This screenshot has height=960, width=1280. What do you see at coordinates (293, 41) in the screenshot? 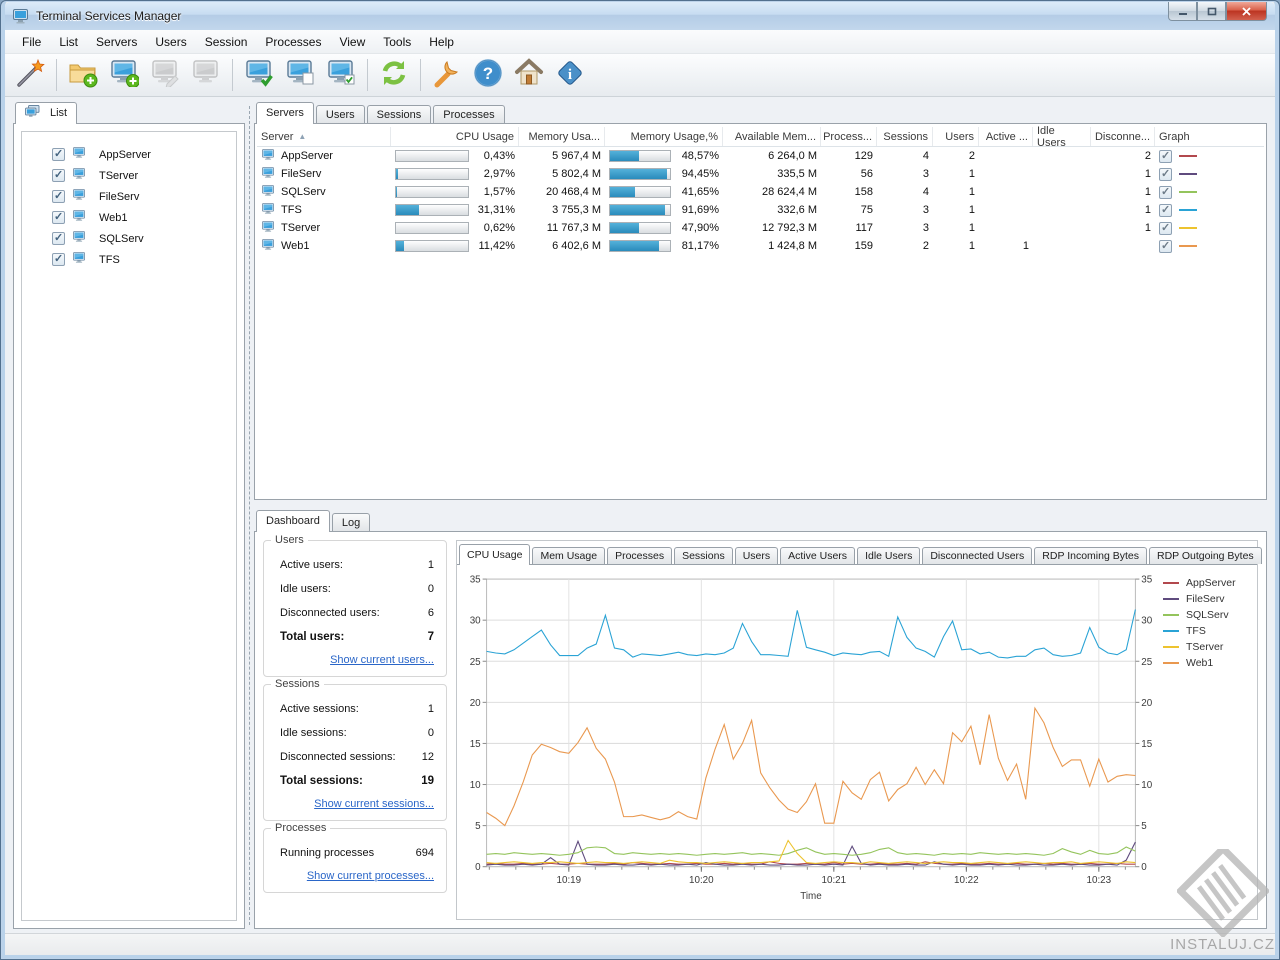
I see `menu-item-processes: Processes` at bounding box center [293, 41].